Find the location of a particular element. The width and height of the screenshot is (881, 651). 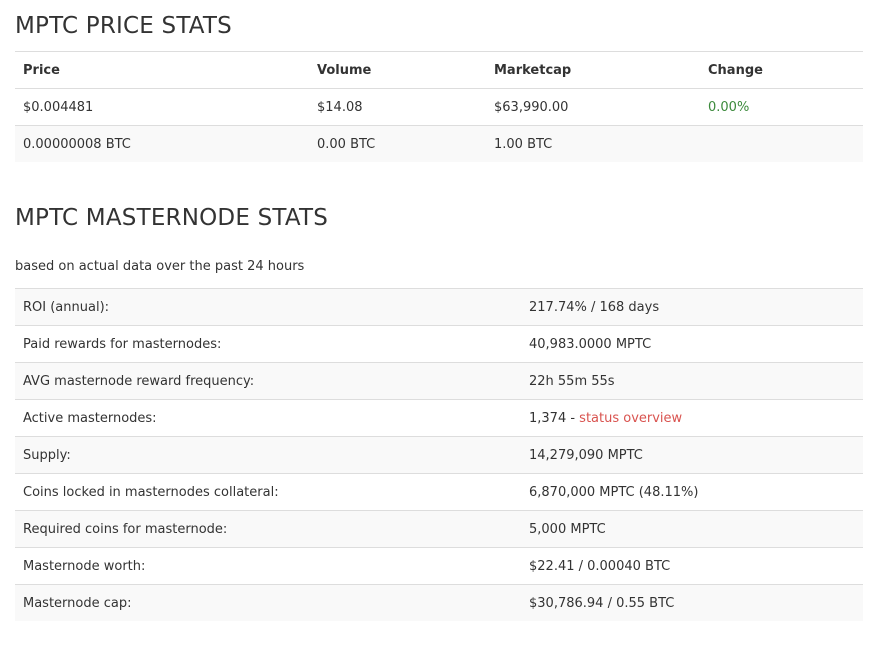

stat-value: 5,000 MPTC is located at coordinates (692, 529).